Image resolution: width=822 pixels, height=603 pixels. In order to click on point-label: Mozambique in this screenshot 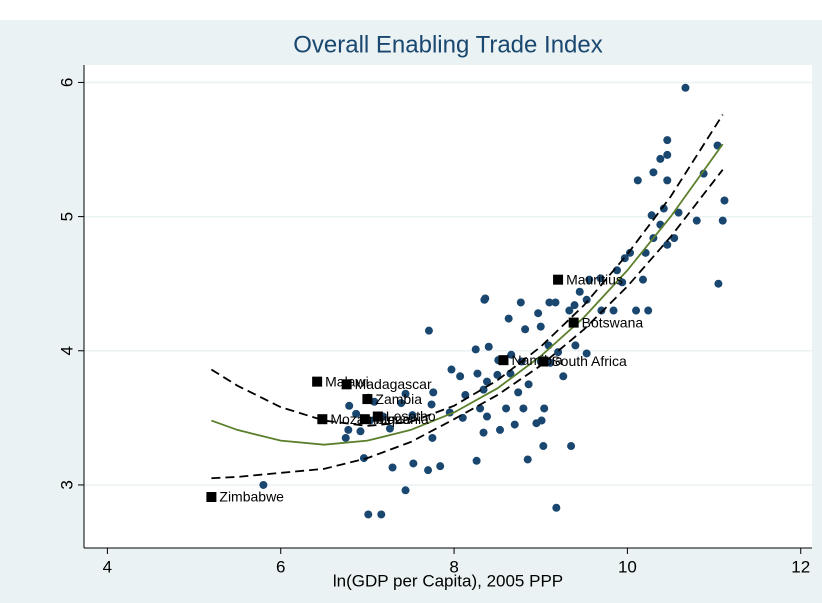, I will do `click(370, 419)`.